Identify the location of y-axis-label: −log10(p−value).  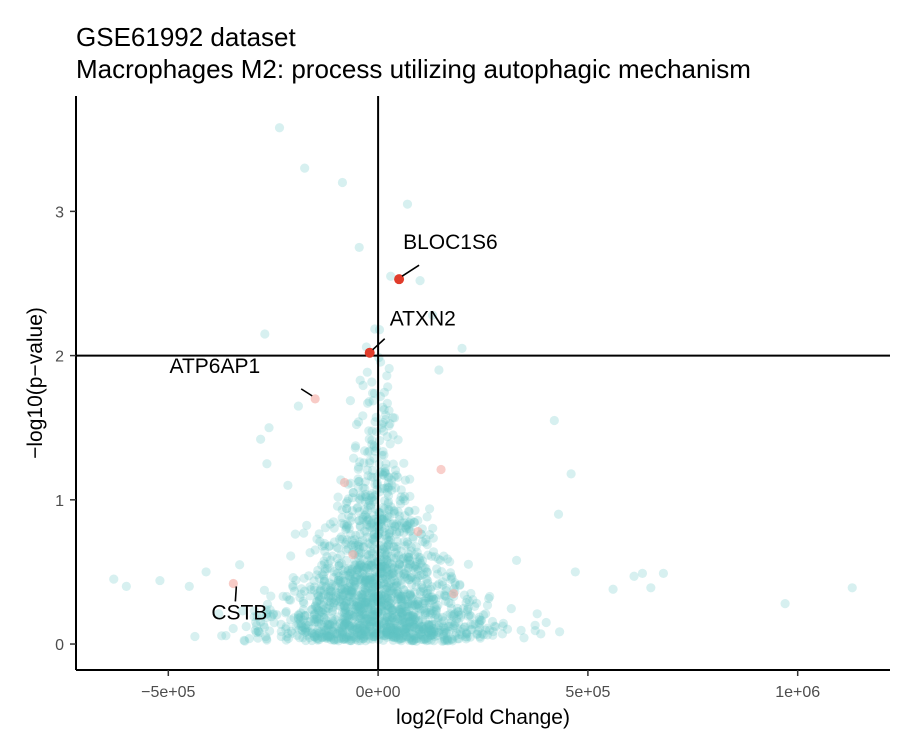
(35, 383).